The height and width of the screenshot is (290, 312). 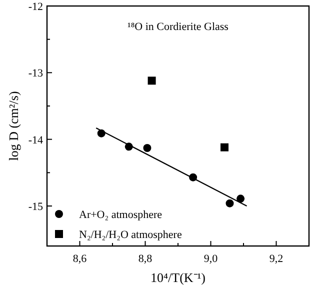 What do you see at coordinates (36, 74) in the screenshot?
I see `y-tick-label: -13` at bounding box center [36, 74].